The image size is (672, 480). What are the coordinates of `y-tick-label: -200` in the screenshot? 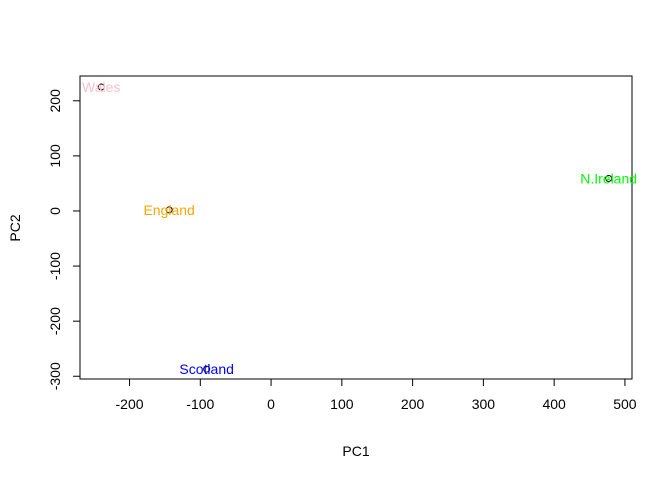 It's located at (55, 321).